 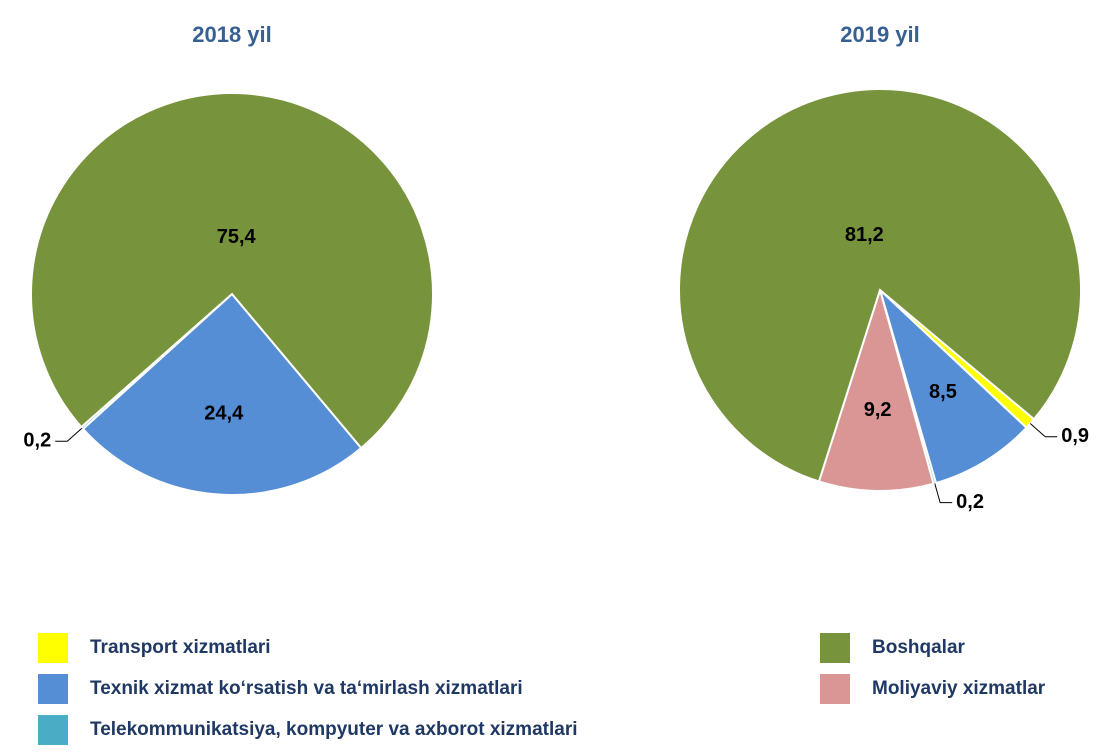 What do you see at coordinates (943, 392) in the screenshot?
I see `data-label: 8,5` at bounding box center [943, 392].